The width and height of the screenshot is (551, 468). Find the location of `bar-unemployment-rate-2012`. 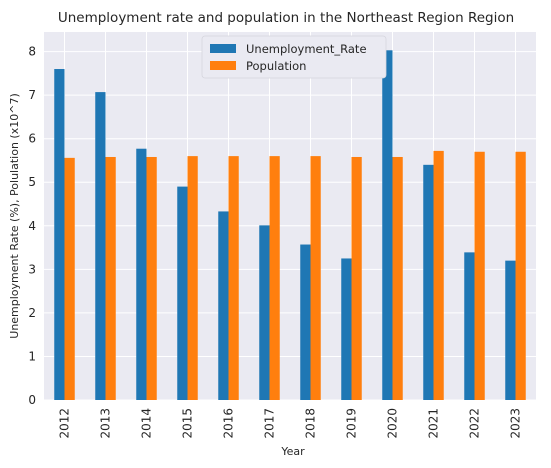

bar-unemployment-rate-2012 is located at coordinates (59, 234).